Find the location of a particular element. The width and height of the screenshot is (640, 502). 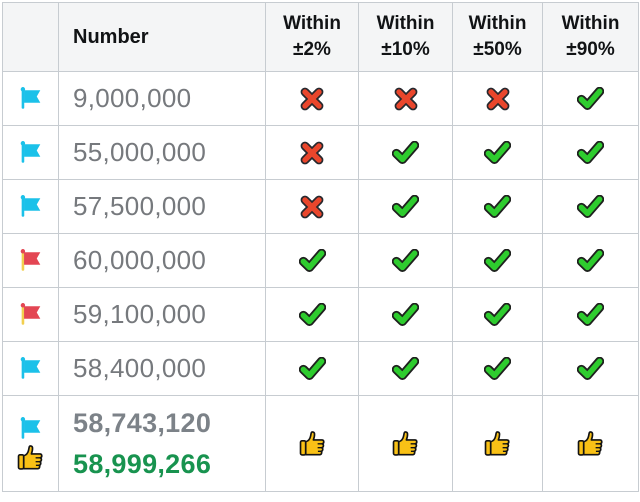

table-row: 58,400,000 is located at coordinates (320, 368).